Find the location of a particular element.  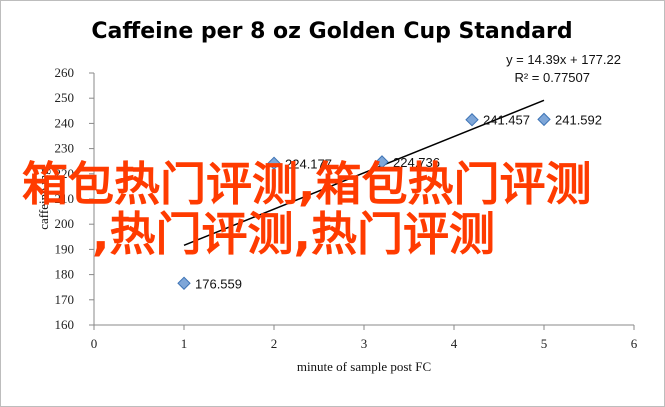

y-axis-ticks: 160 170 180 190 200 210 220 230 240 250 260 is located at coordinates (74, 198).